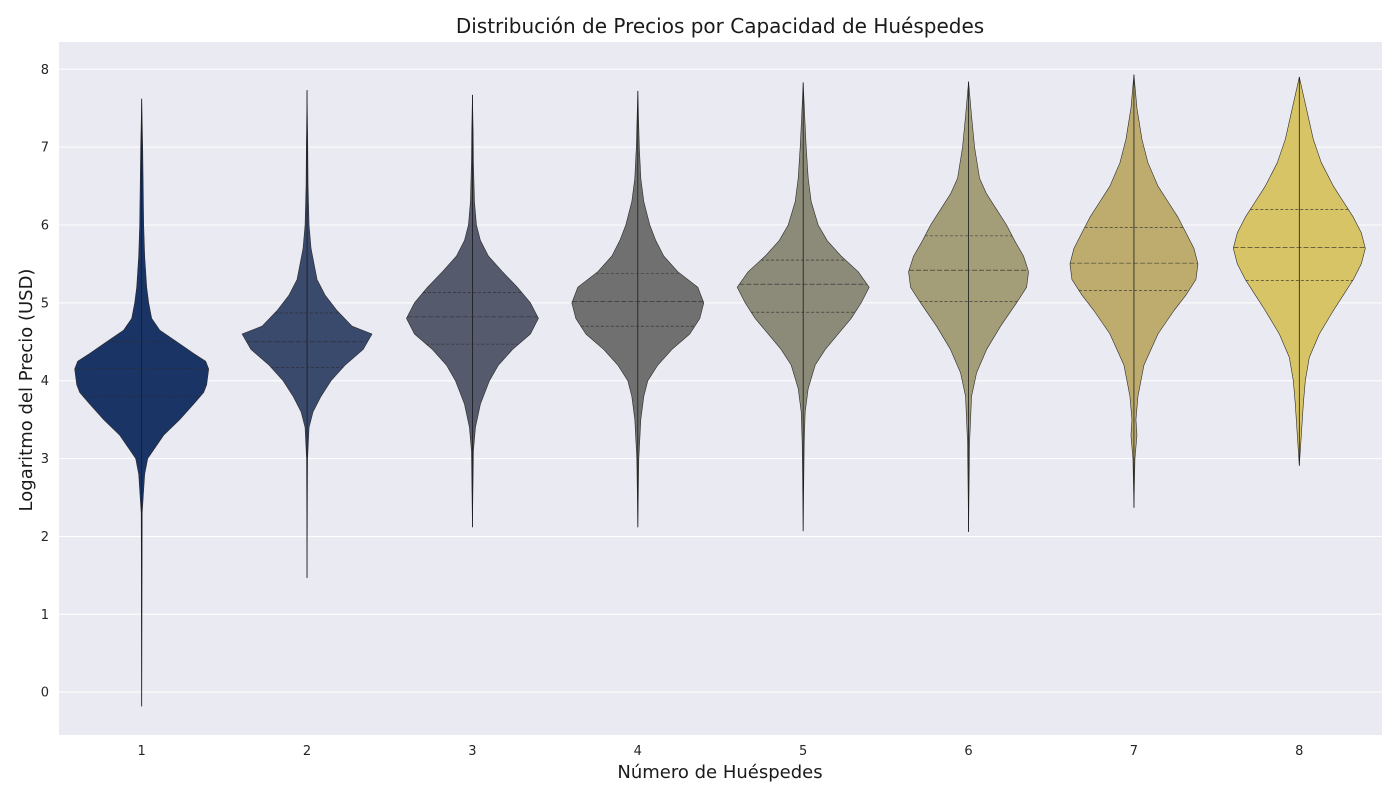 This screenshot has height=800, width=1400. I want to click on x-tick-label-5: 6, so click(968, 751).